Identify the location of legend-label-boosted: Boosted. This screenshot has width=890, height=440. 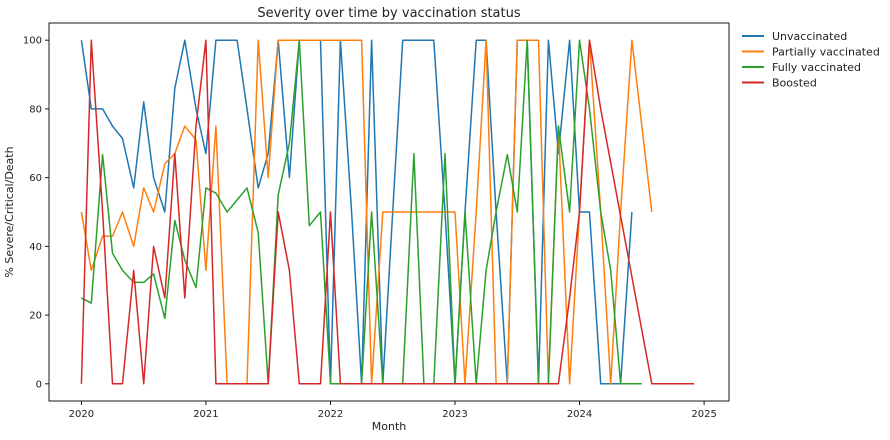
(794, 83).